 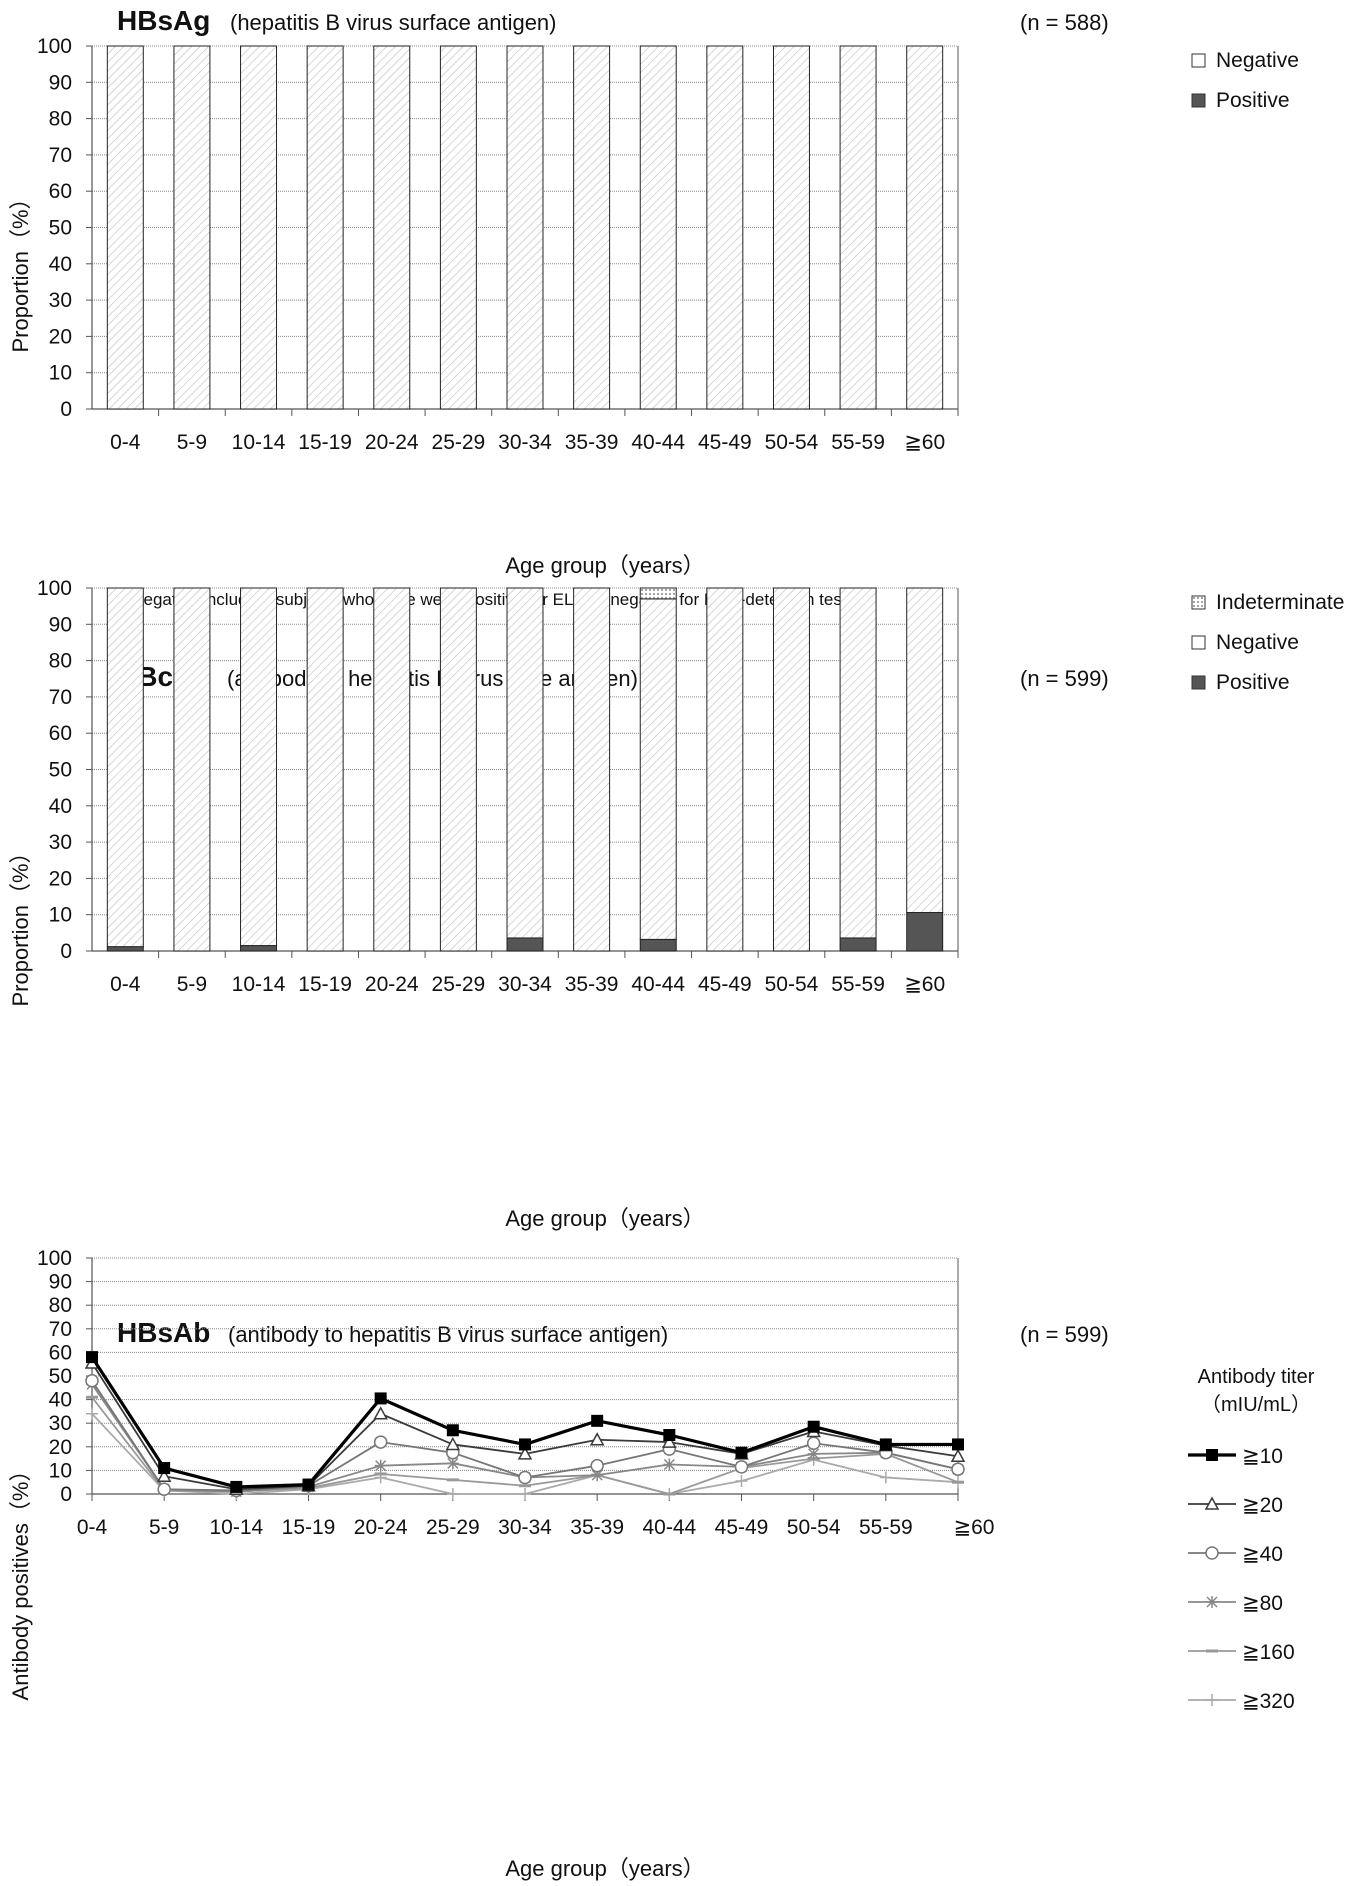 I want to click on hbsag-ytick-label: 90, so click(x=60, y=82).